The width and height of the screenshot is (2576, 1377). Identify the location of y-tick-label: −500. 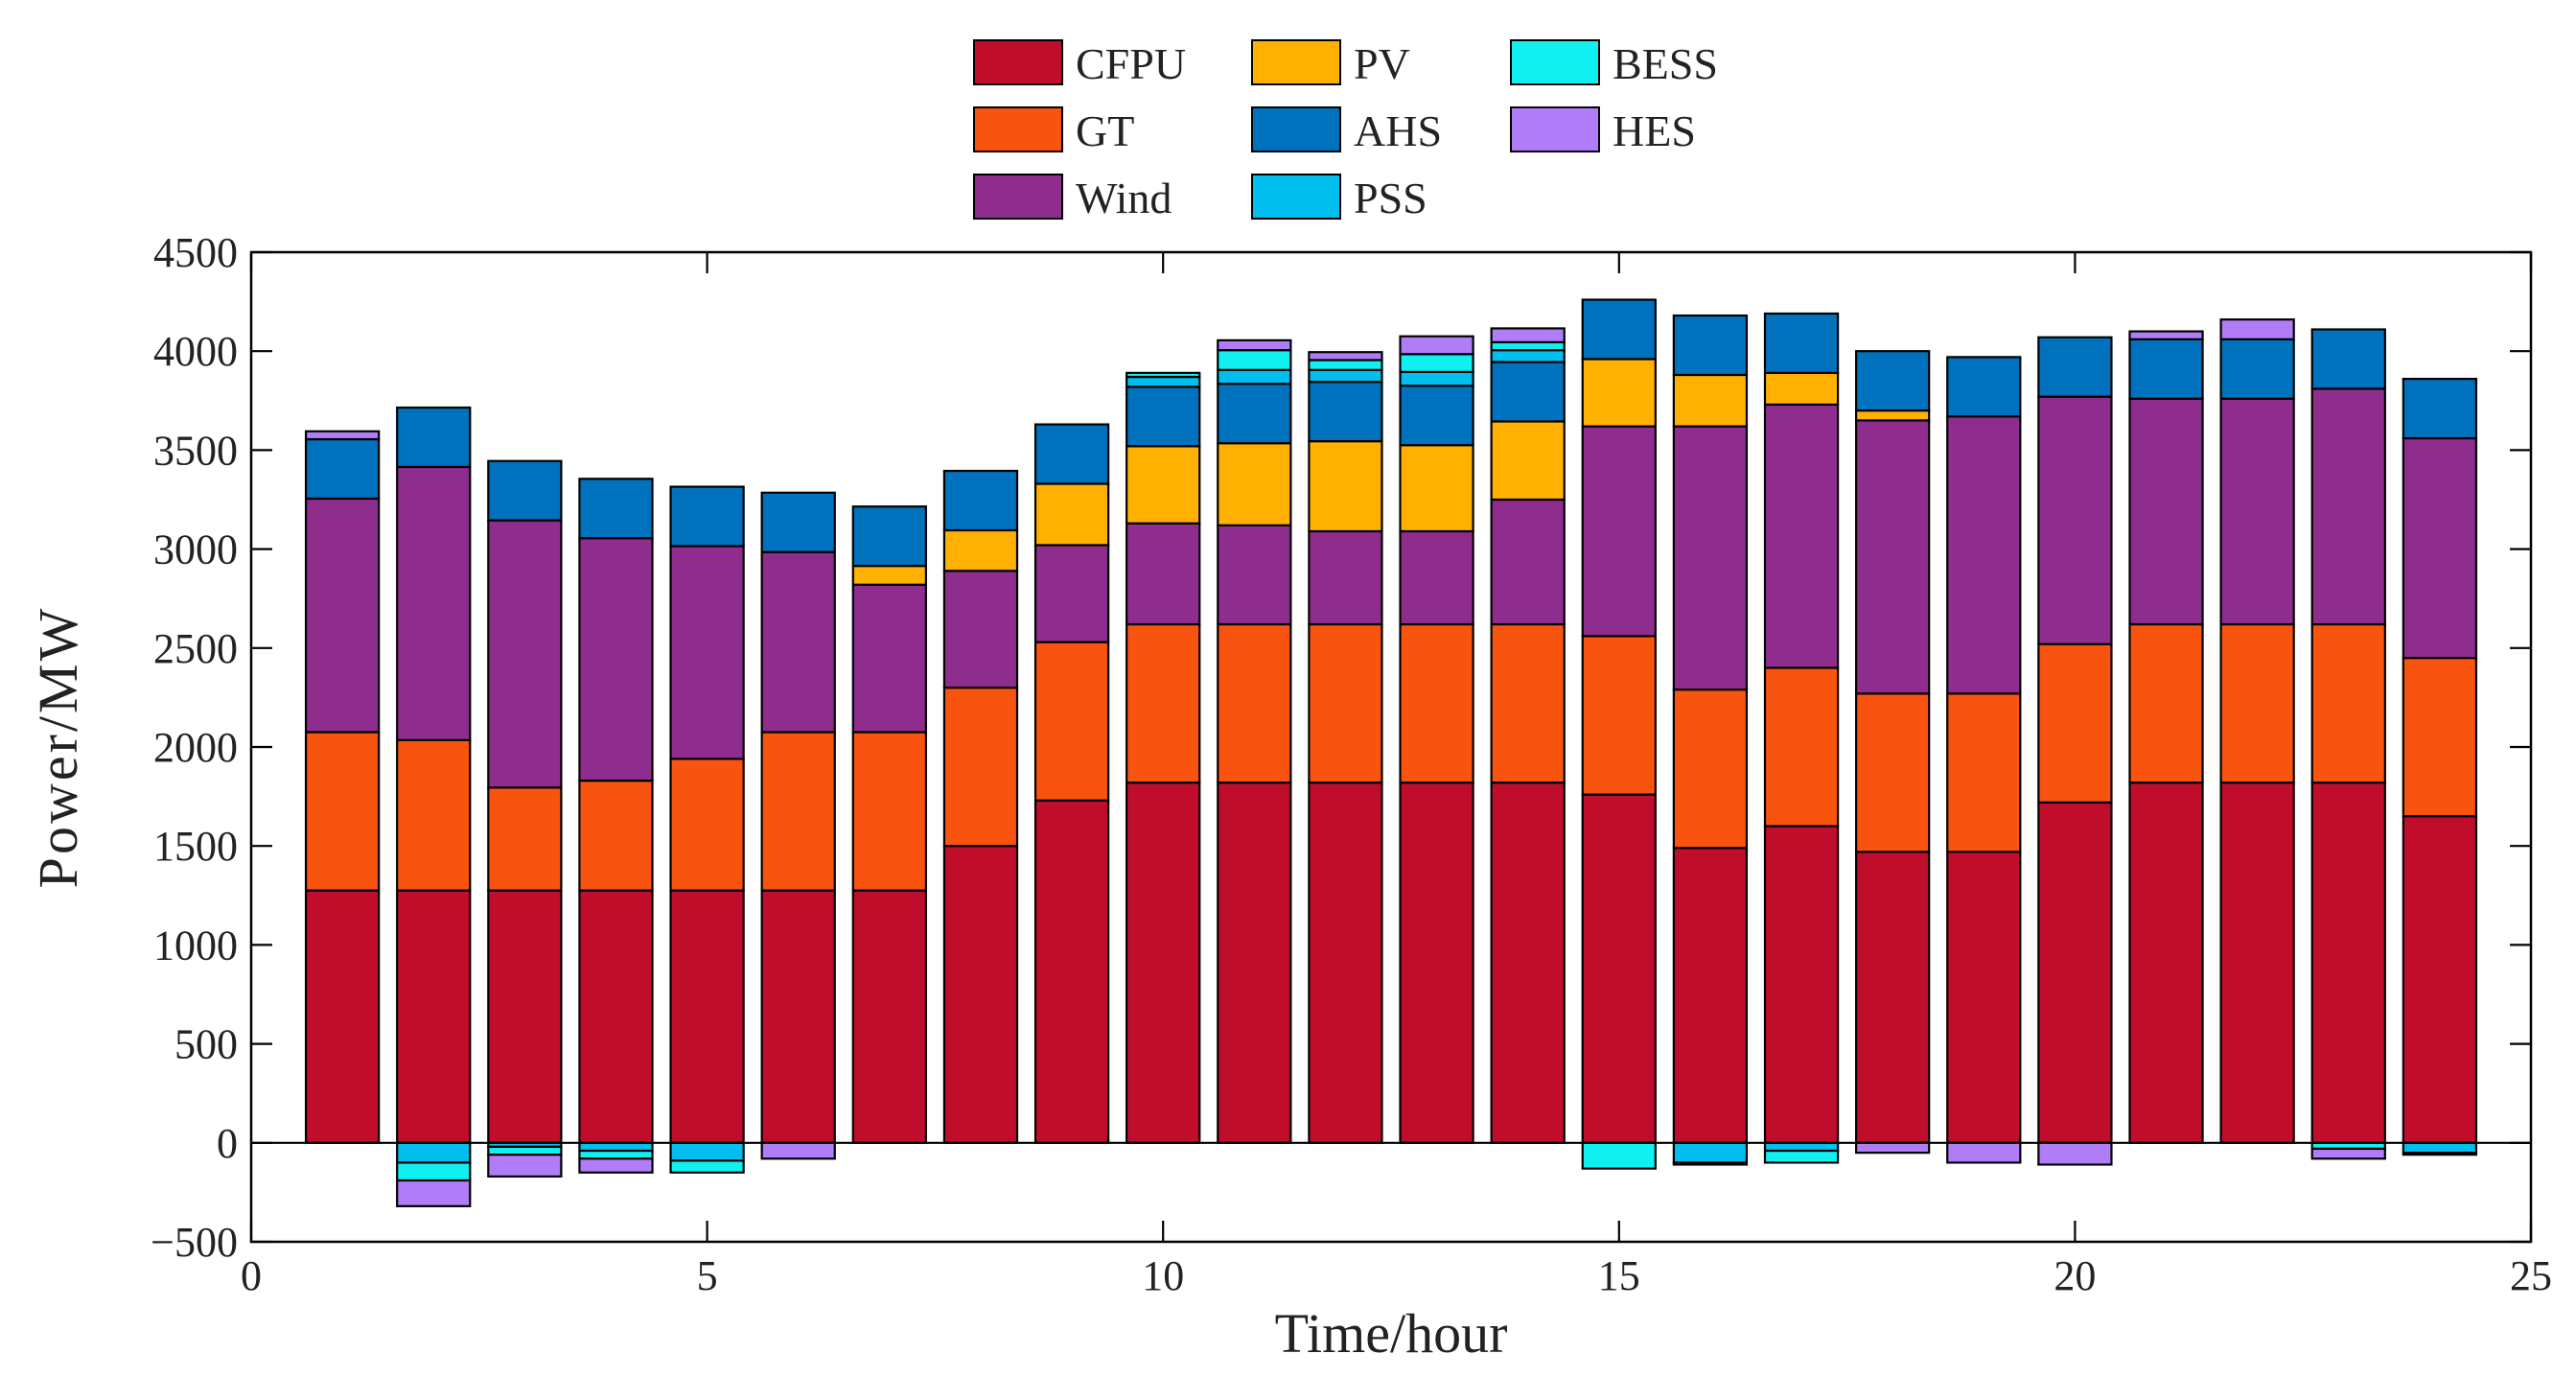
(194, 1242).